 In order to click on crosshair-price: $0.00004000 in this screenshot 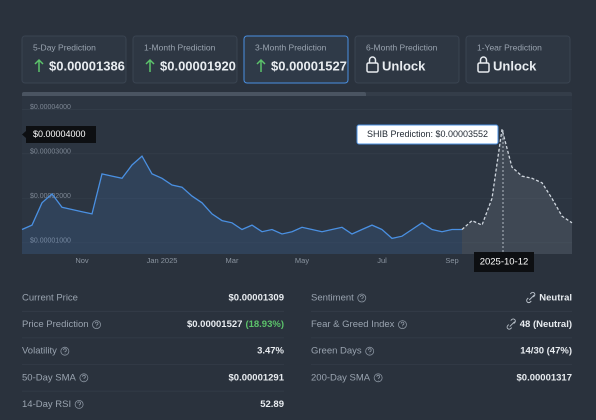, I will do `click(59, 134)`.